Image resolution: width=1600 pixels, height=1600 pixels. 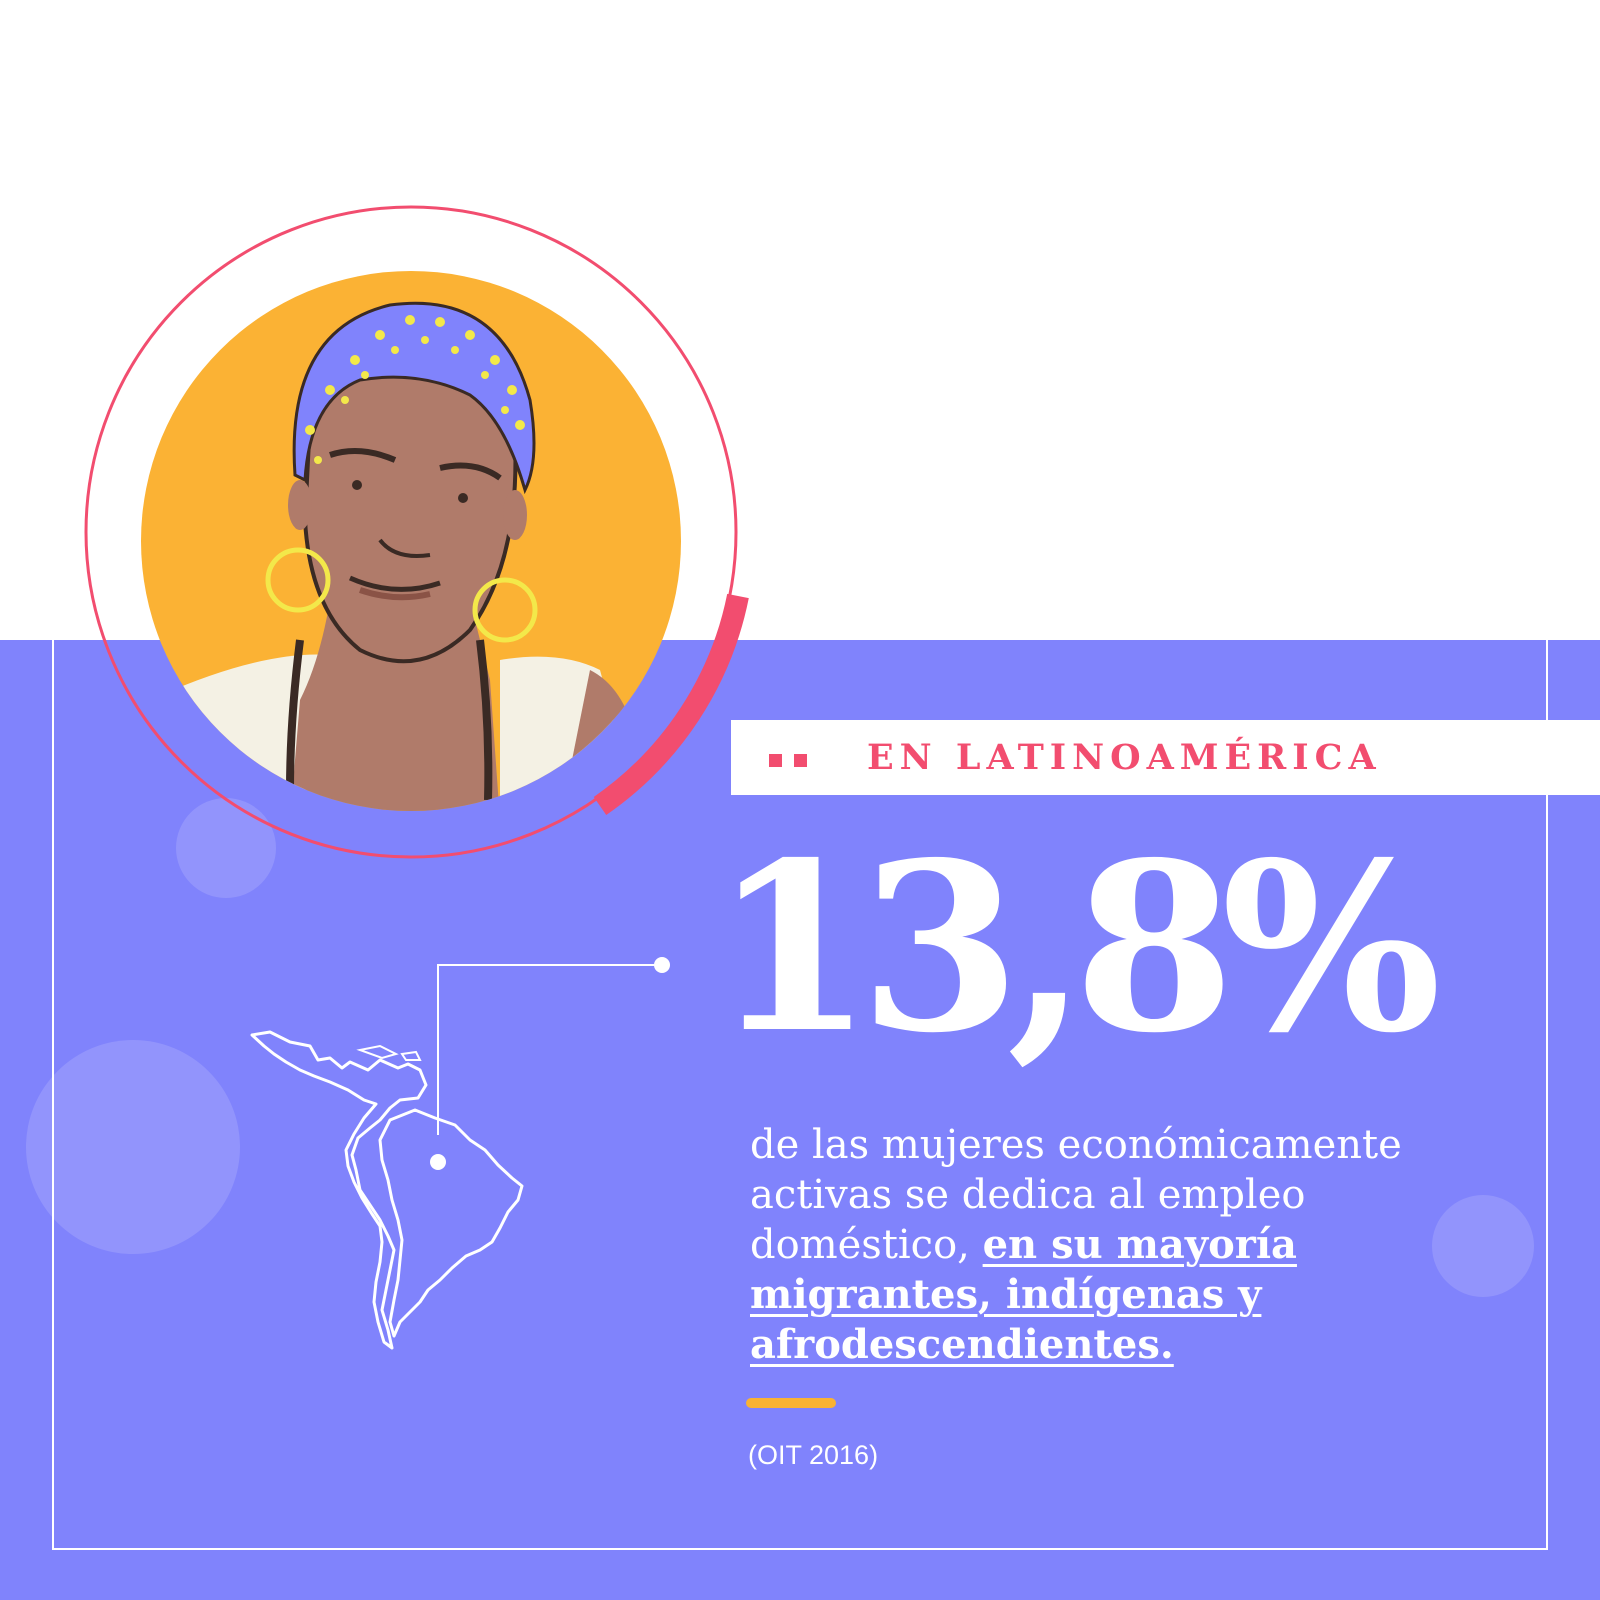 I want to click on accent-divider, so click(x=791, y=1403).